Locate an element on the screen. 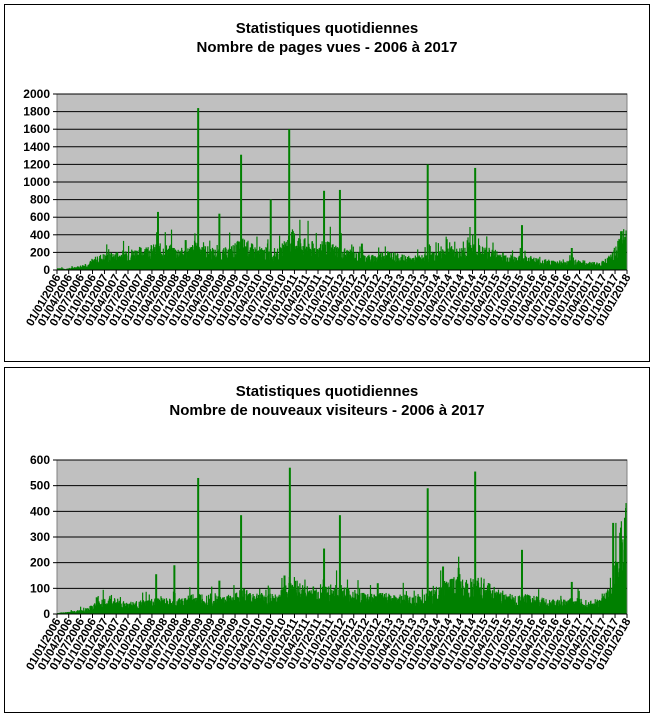 This screenshot has height=718, width=654. y-tick-label: 200 is located at coordinates (40, 252).